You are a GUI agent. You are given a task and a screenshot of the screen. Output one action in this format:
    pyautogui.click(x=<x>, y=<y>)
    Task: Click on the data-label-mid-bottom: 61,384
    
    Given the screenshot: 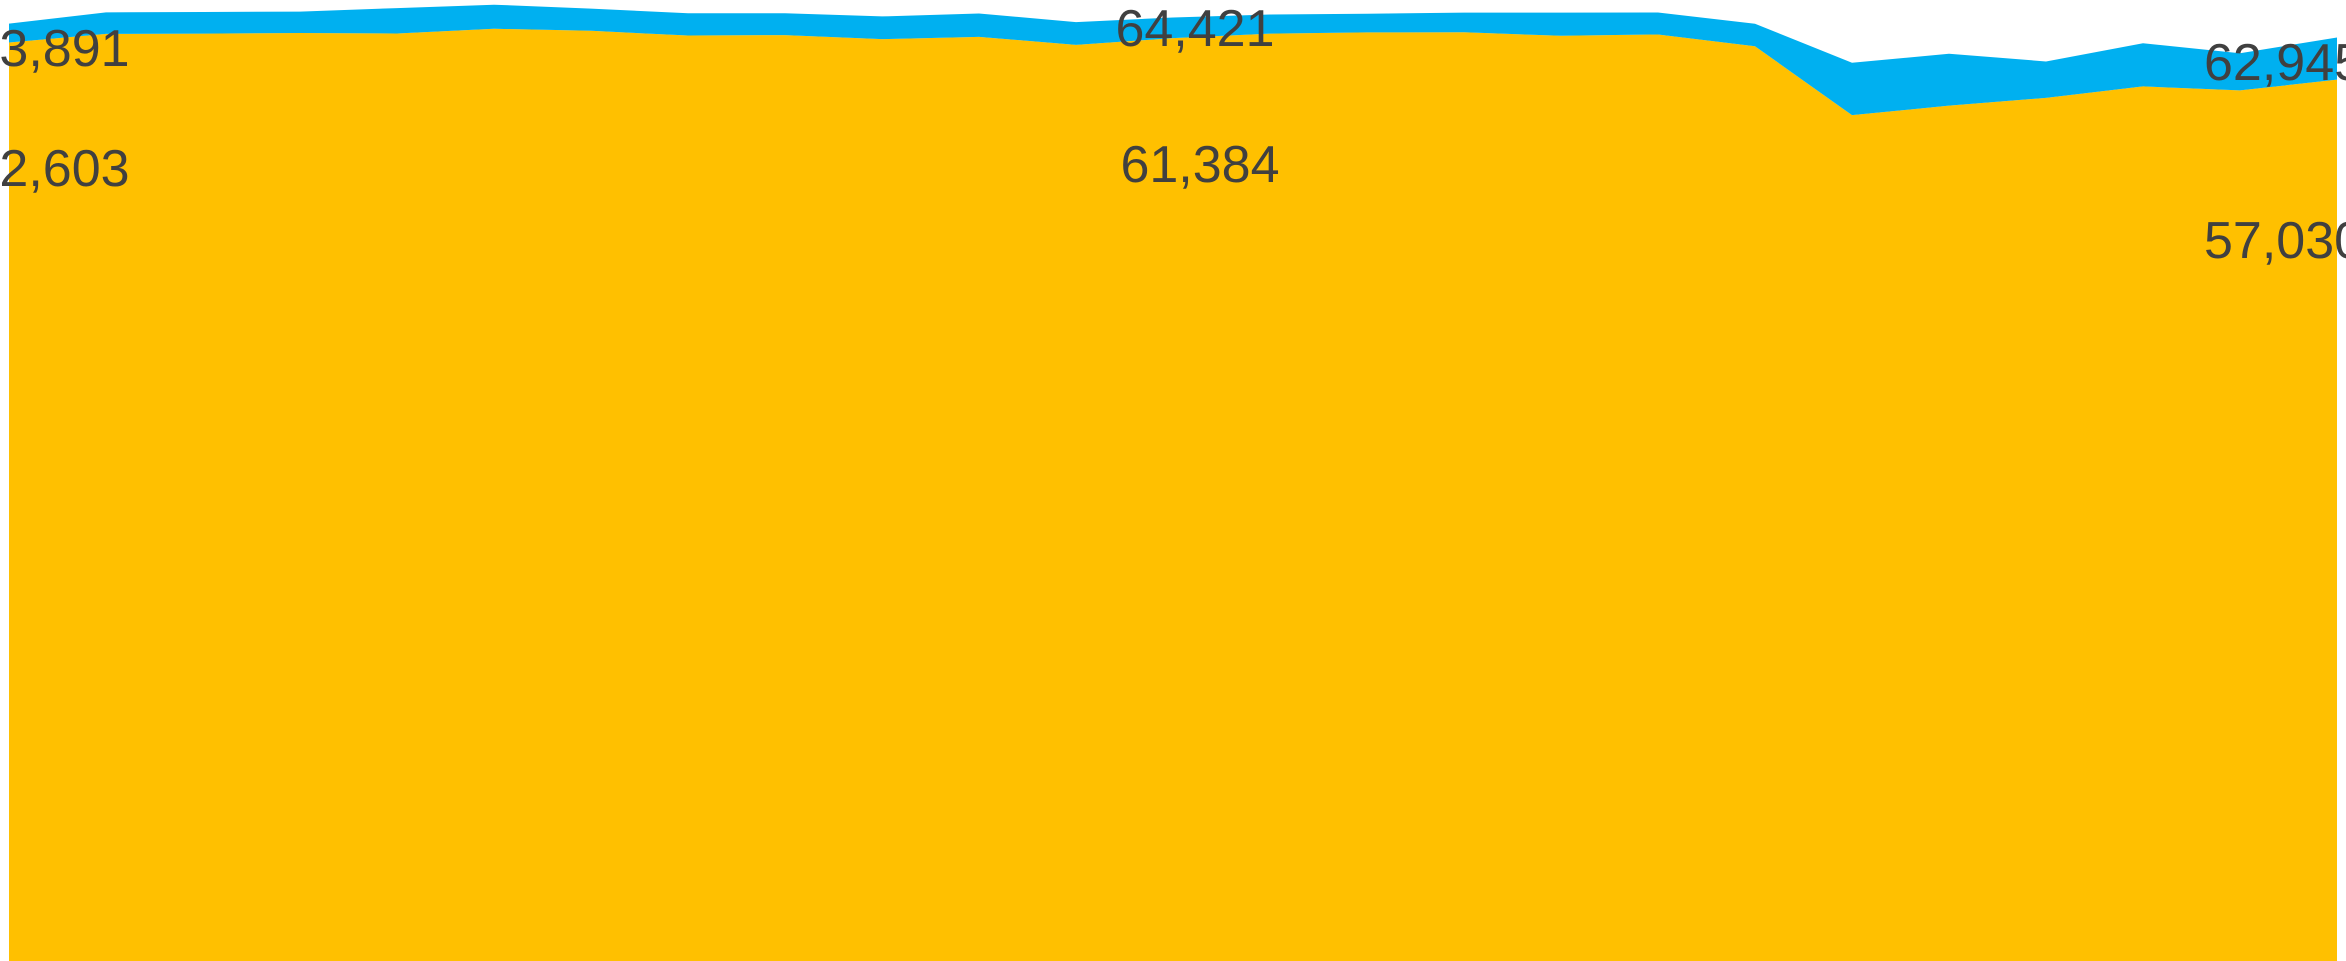 What is the action you would take?
    pyautogui.click(x=1199, y=165)
    